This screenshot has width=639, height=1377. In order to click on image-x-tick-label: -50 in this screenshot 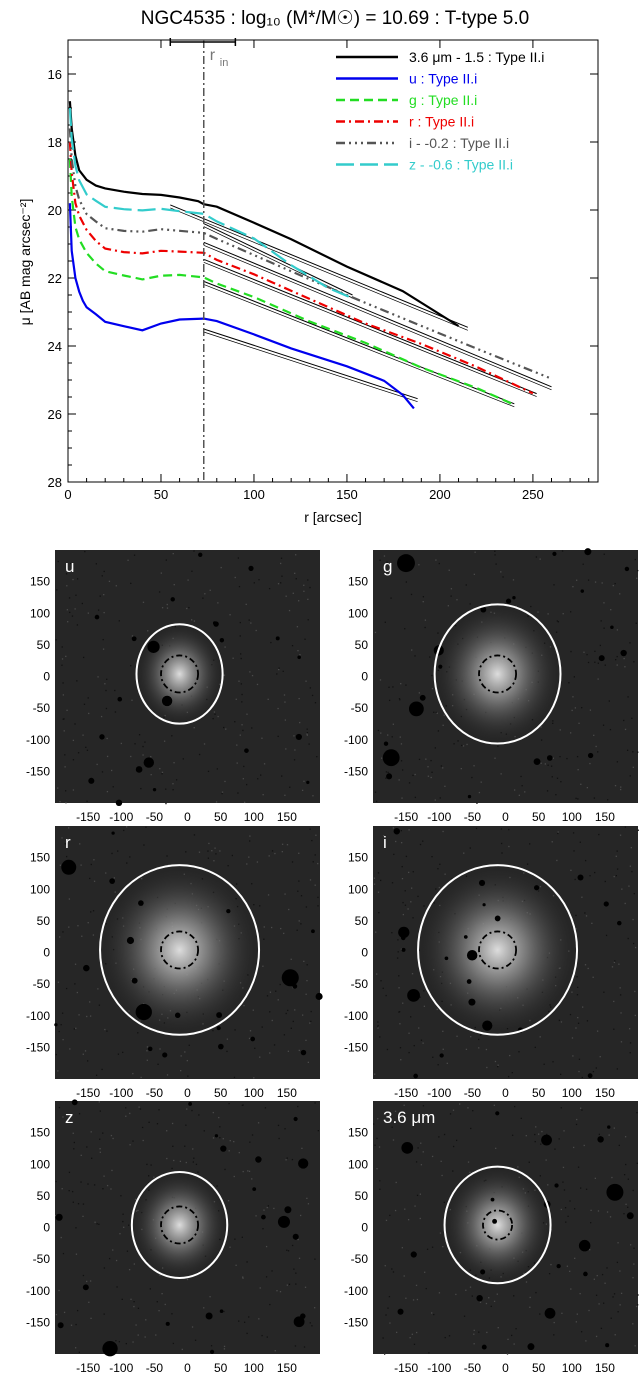, I will do `click(155, 817)`.